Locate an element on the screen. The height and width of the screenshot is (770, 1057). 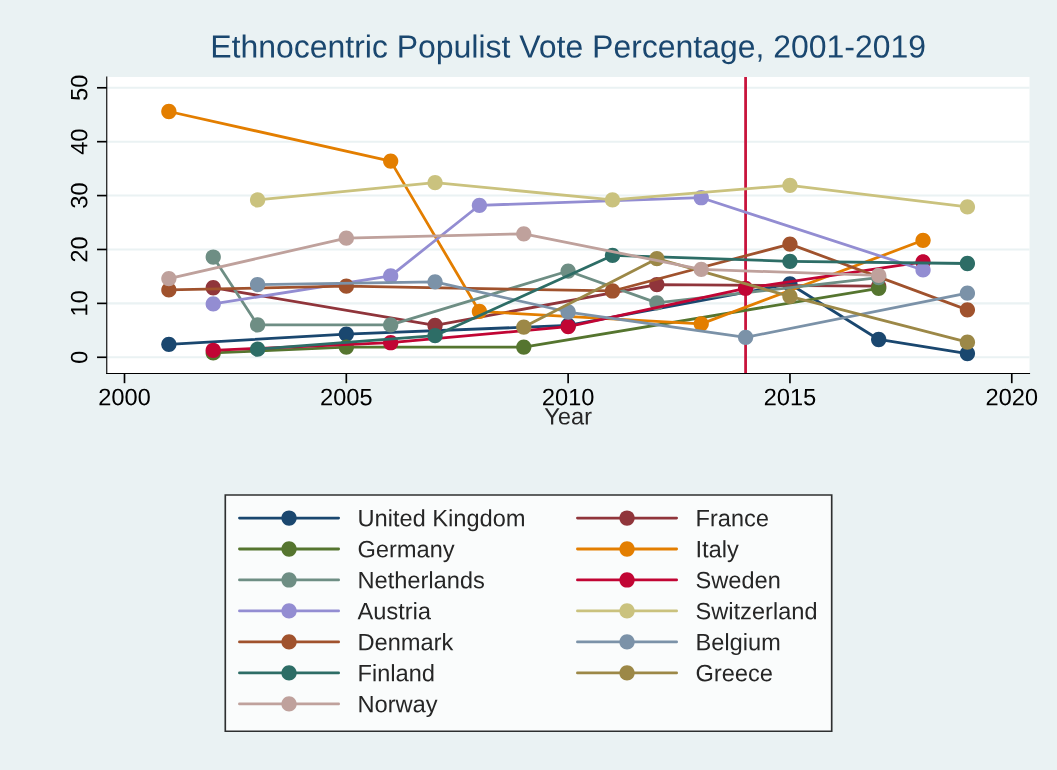
legend-label: Norway is located at coordinates (398, 706).